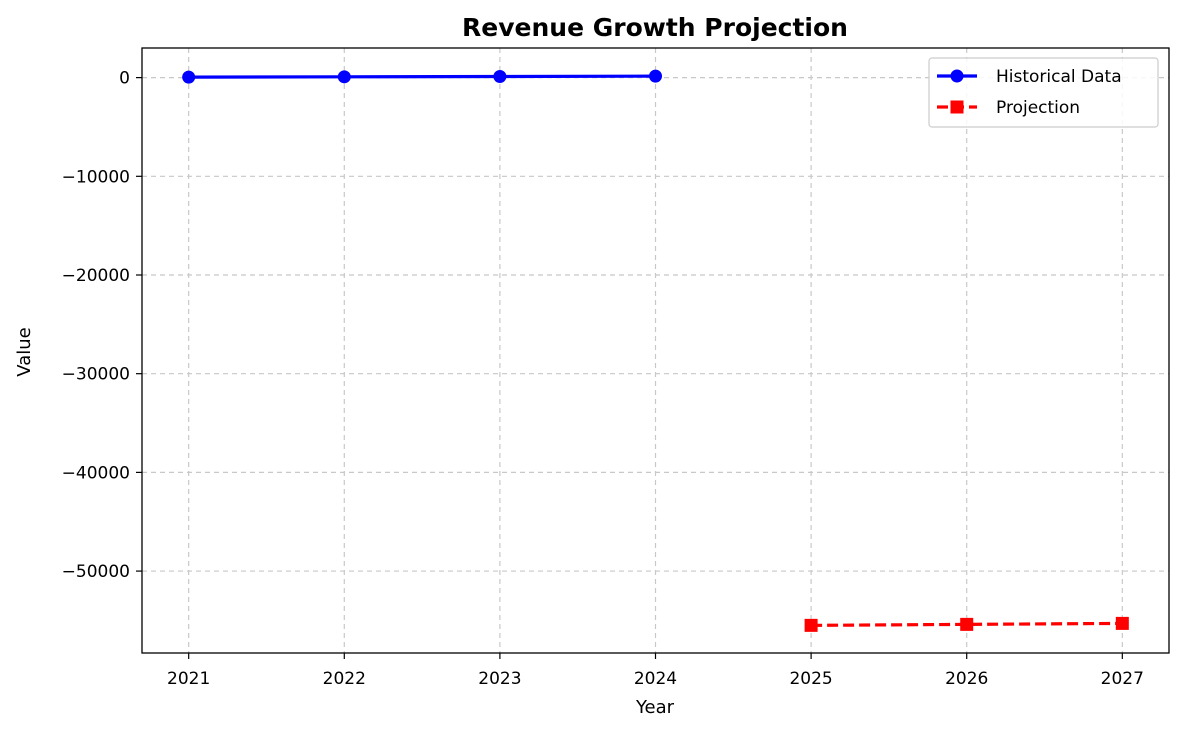 The height and width of the screenshot is (736, 1183). What do you see at coordinates (655, 679) in the screenshot?
I see `x-tick-label: 2024` at bounding box center [655, 679].